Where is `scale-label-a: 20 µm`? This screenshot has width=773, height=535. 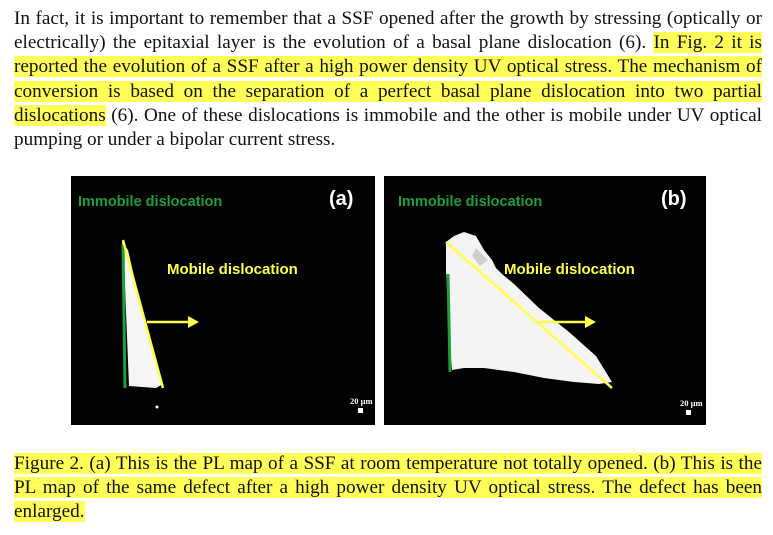 scale-label-a: 20 µm is located at coordinates (361, 401).